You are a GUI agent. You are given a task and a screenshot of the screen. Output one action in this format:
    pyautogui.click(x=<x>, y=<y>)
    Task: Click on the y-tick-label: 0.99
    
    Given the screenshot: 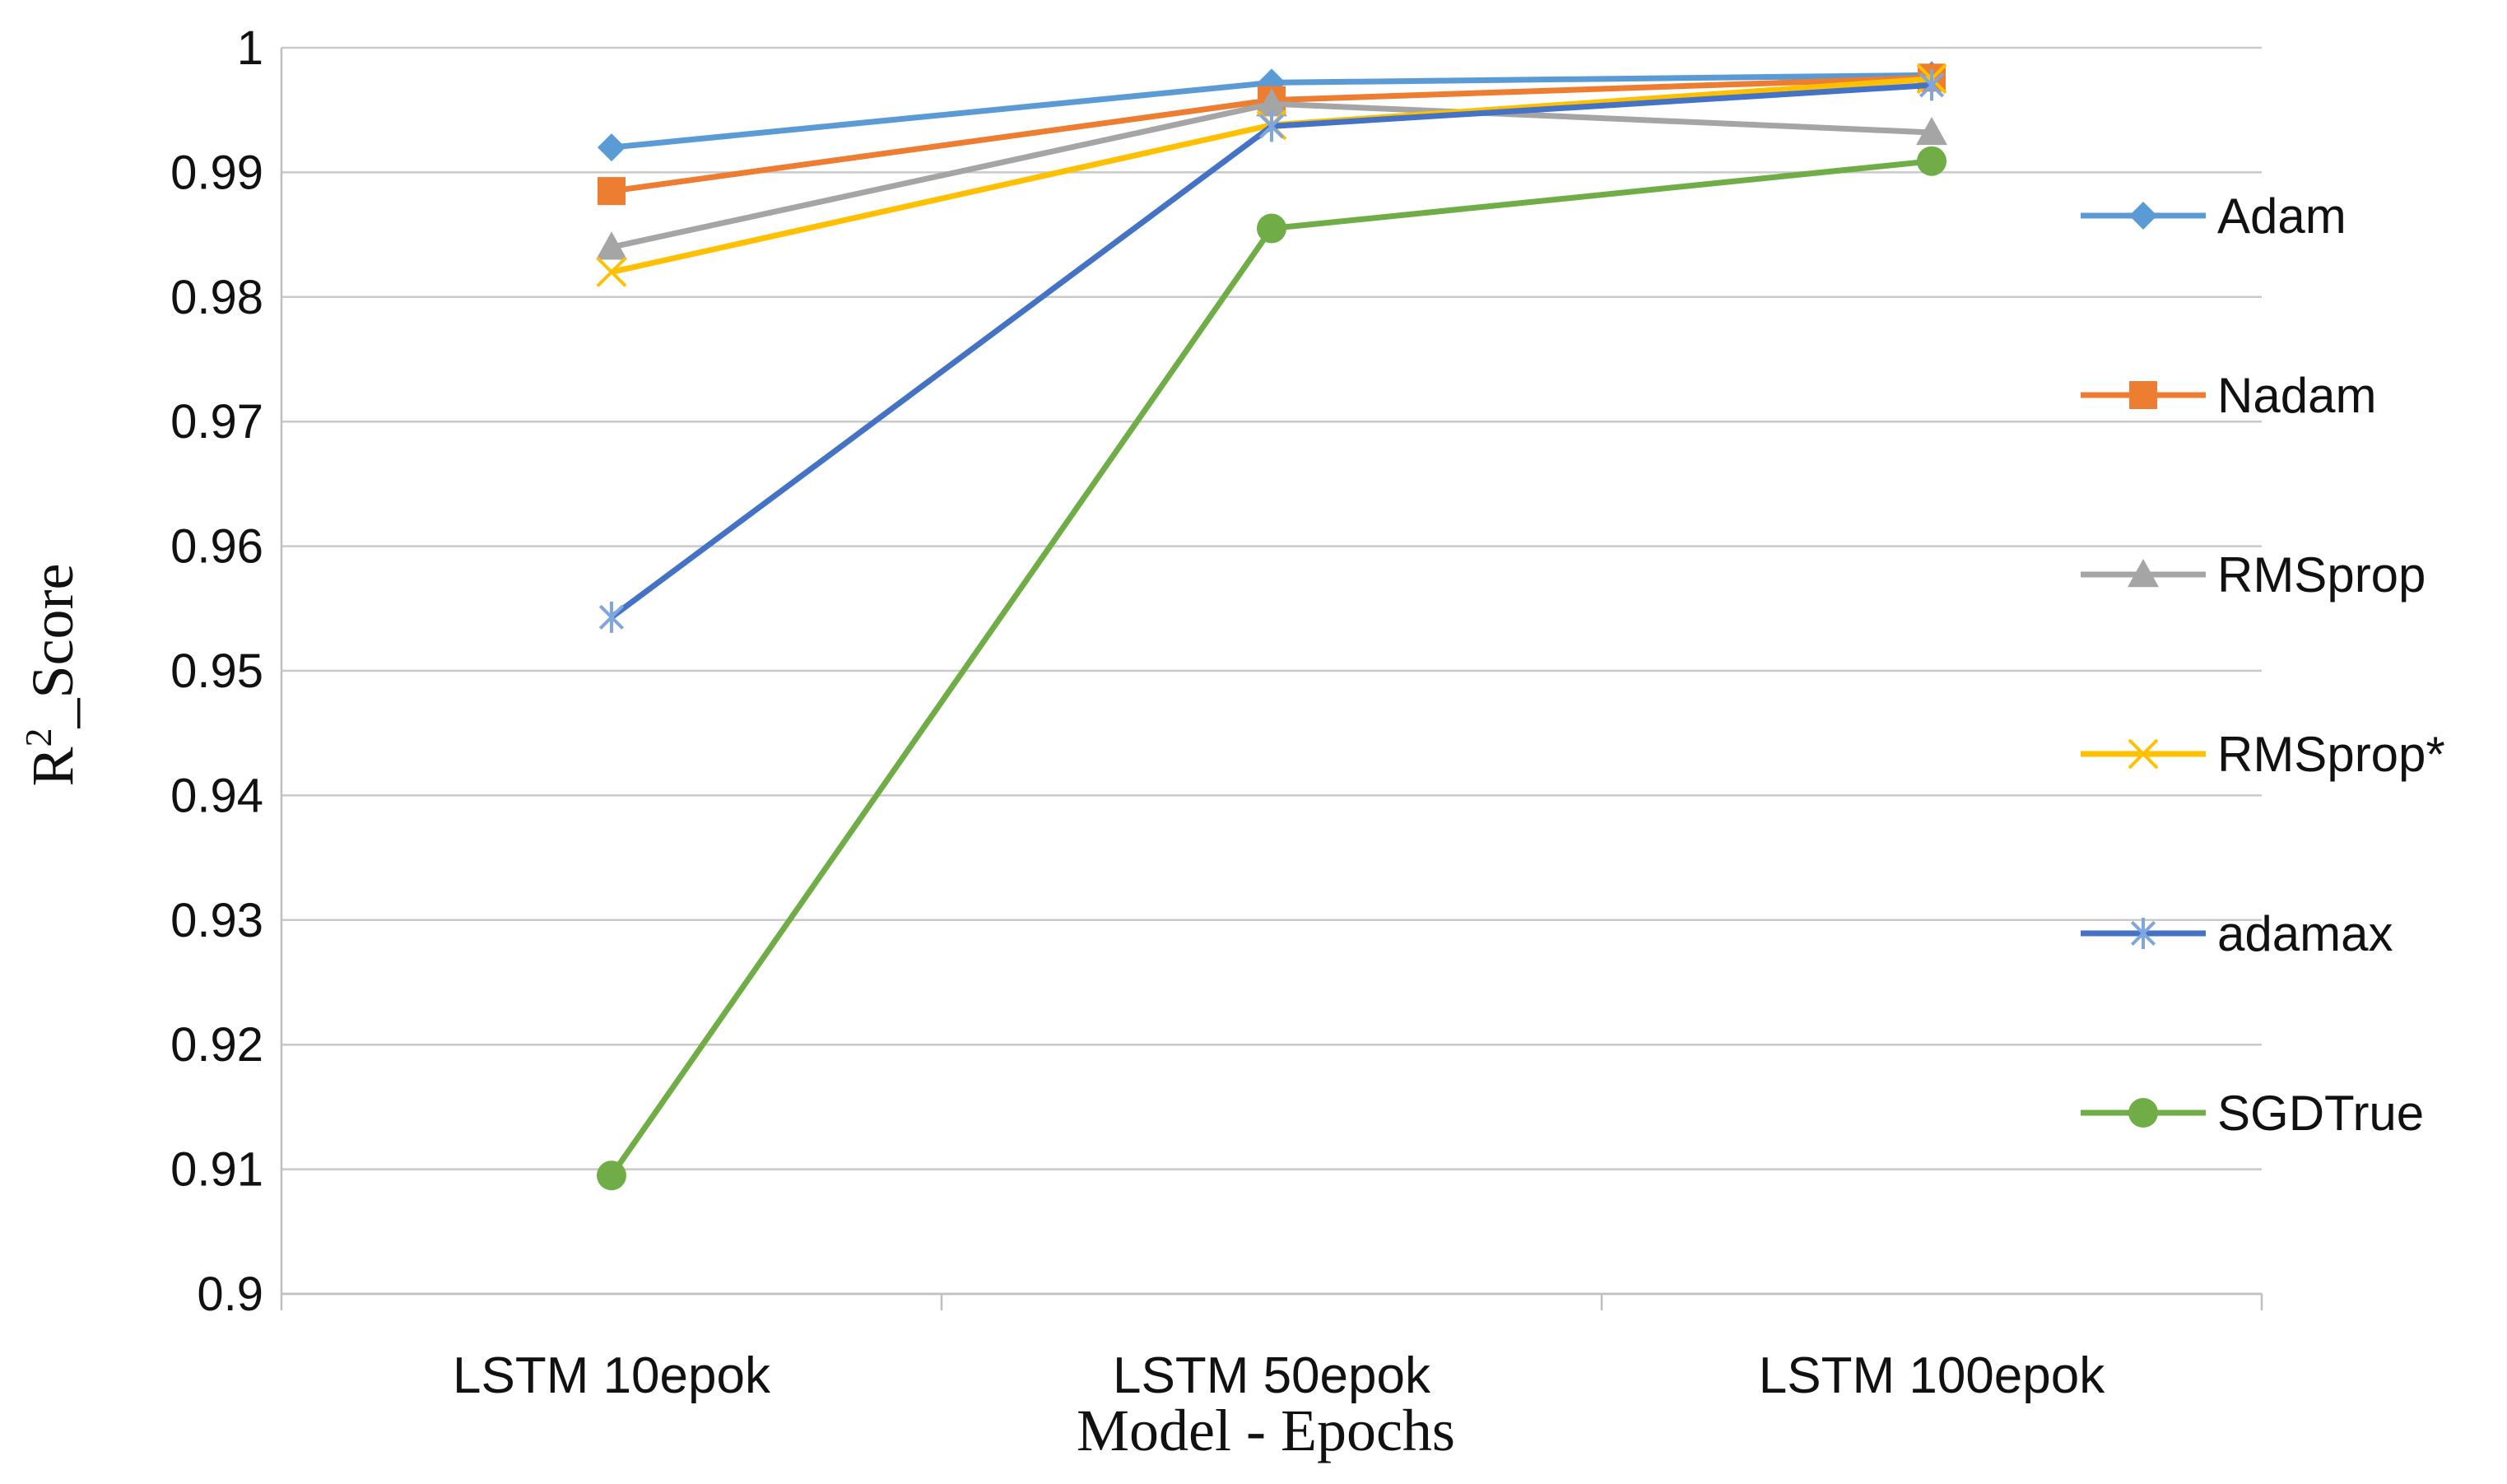 What is the action you would take?
    pyautogui.click(x=216, y=172)
    